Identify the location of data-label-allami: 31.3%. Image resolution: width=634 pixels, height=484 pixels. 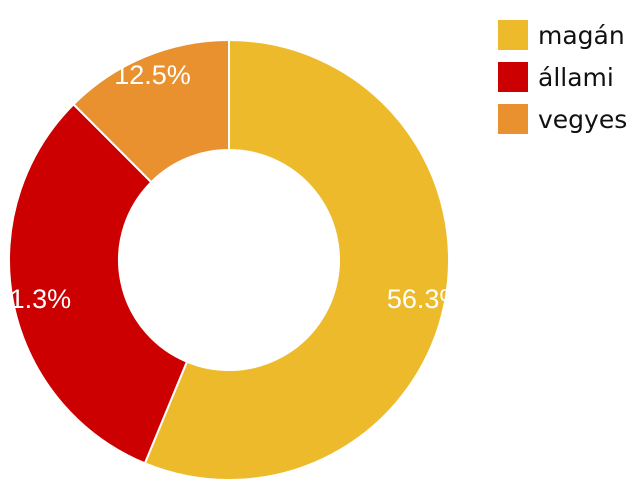
(35, 299).